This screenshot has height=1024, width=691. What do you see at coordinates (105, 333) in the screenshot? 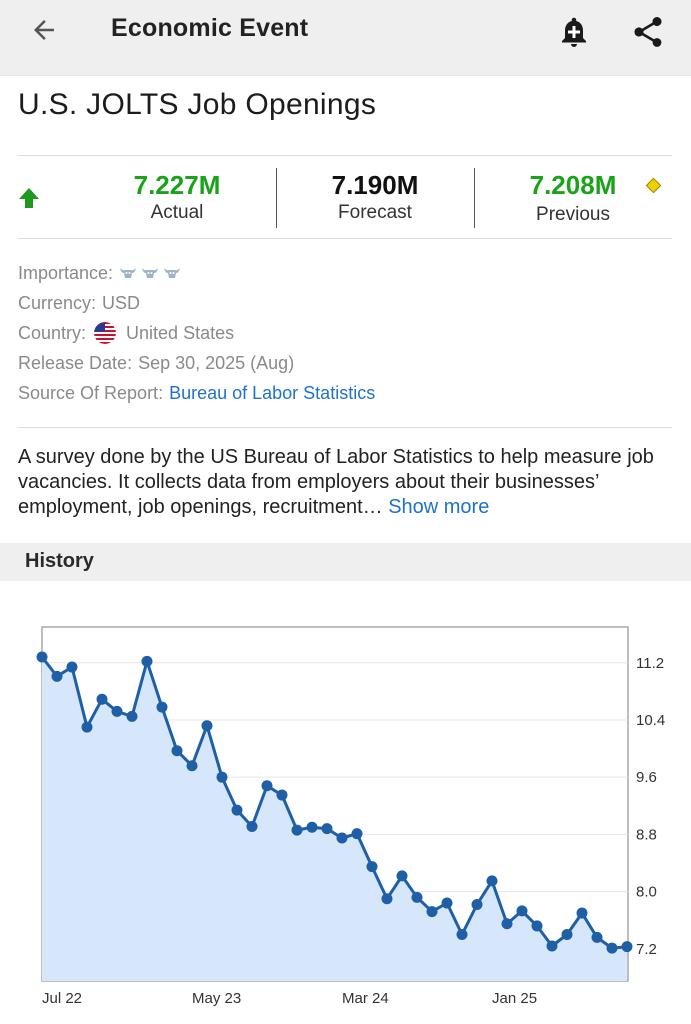
I see `us-flag-icon` at bounding box center [105, 333].